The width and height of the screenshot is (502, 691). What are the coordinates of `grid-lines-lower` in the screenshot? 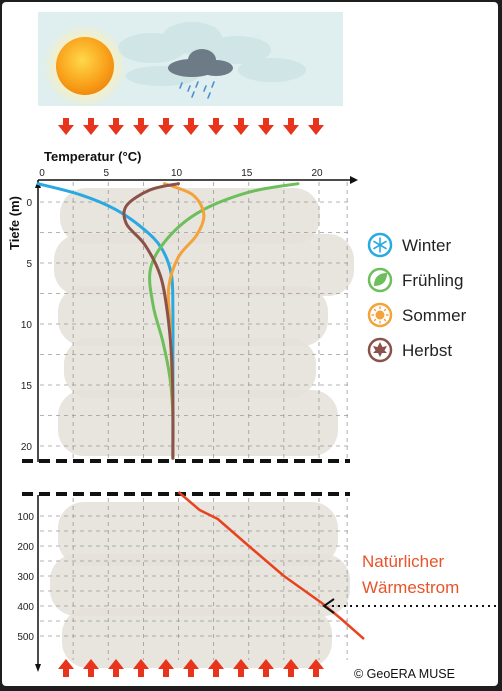 It's located at (194, 579).